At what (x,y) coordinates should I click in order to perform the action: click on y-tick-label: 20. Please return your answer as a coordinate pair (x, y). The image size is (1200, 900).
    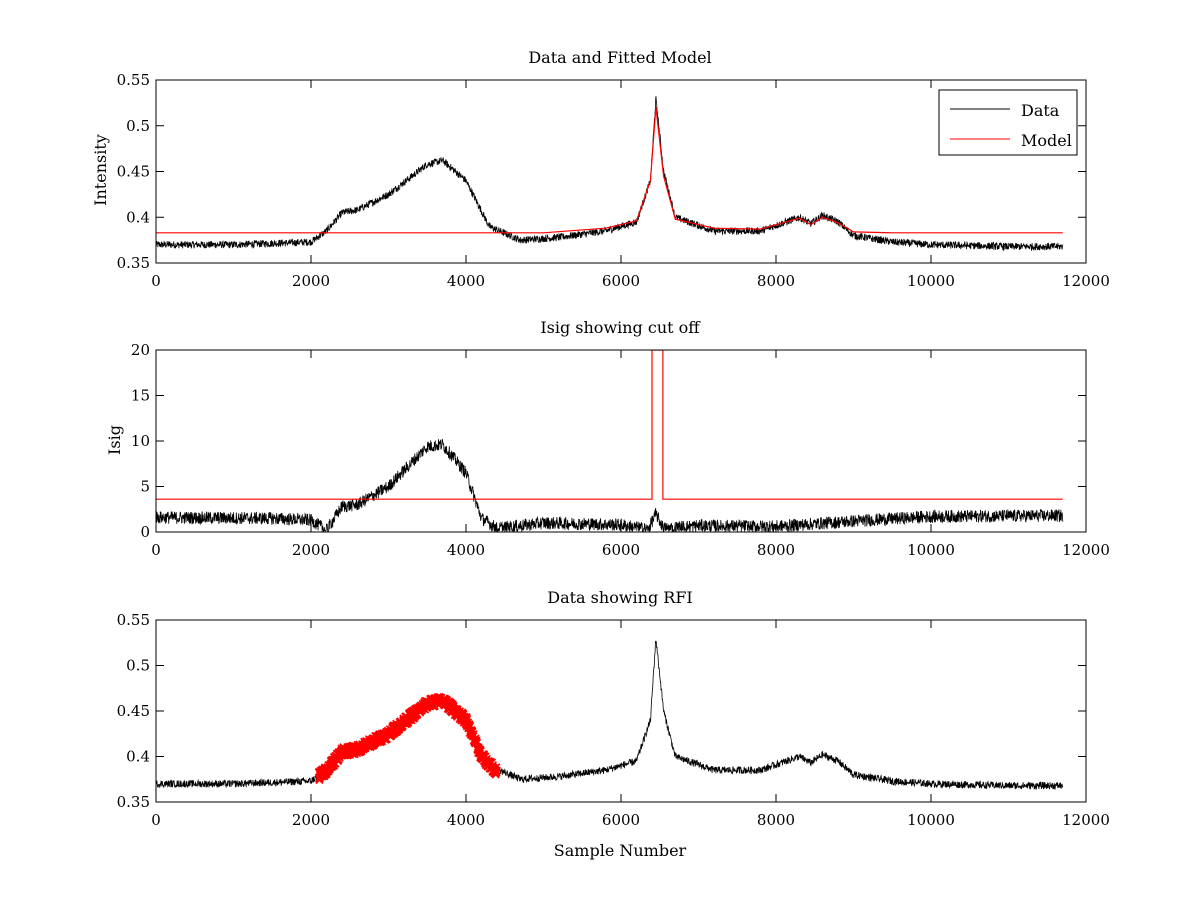
    Looking at the image, I should click on (140, 350).